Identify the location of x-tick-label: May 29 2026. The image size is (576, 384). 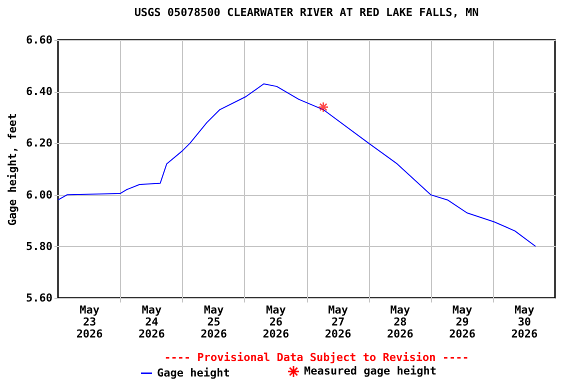
(462, 322).